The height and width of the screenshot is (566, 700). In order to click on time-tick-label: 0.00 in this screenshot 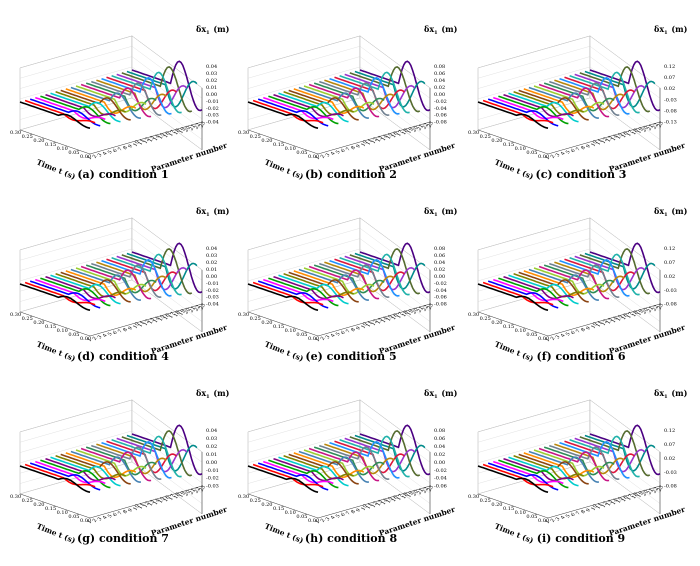, I will do `click(313, 157)`.